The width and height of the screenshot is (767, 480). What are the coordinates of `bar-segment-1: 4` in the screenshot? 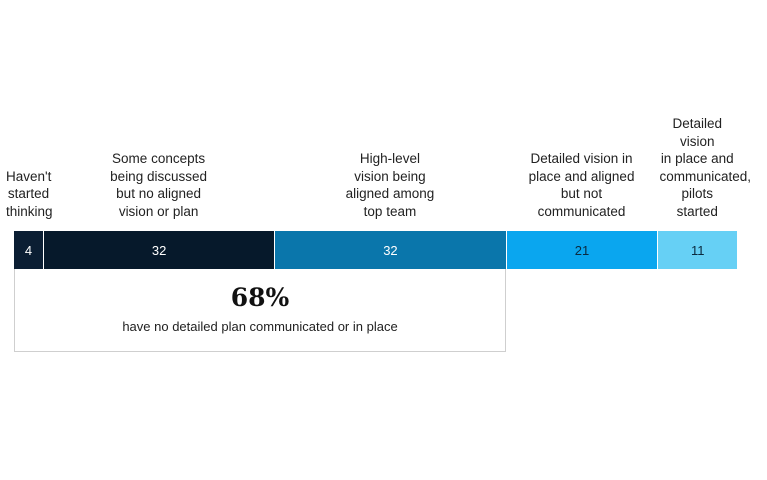 It's located at (28, 250).